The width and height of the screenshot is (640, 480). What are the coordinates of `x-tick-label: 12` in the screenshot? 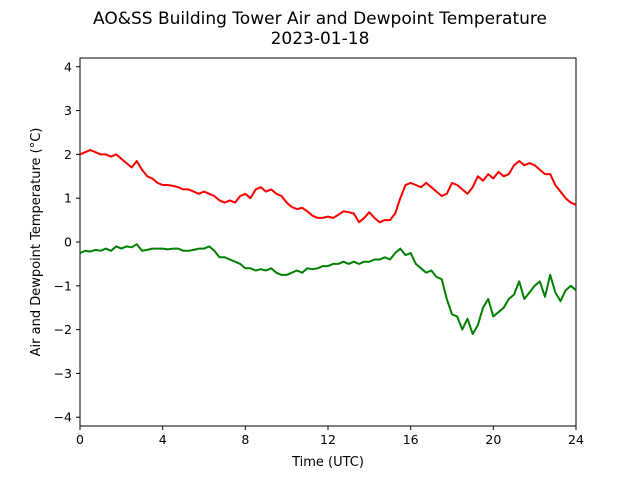 It's located at (328, 439).